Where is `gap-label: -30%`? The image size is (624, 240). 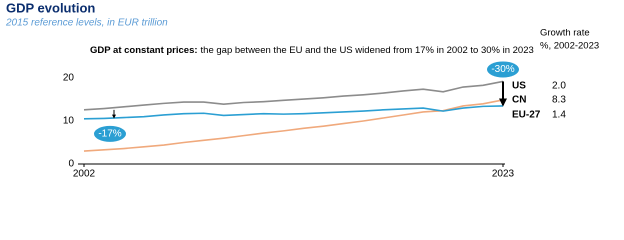 gap-label: -30% is located at coordinates (502, 69).